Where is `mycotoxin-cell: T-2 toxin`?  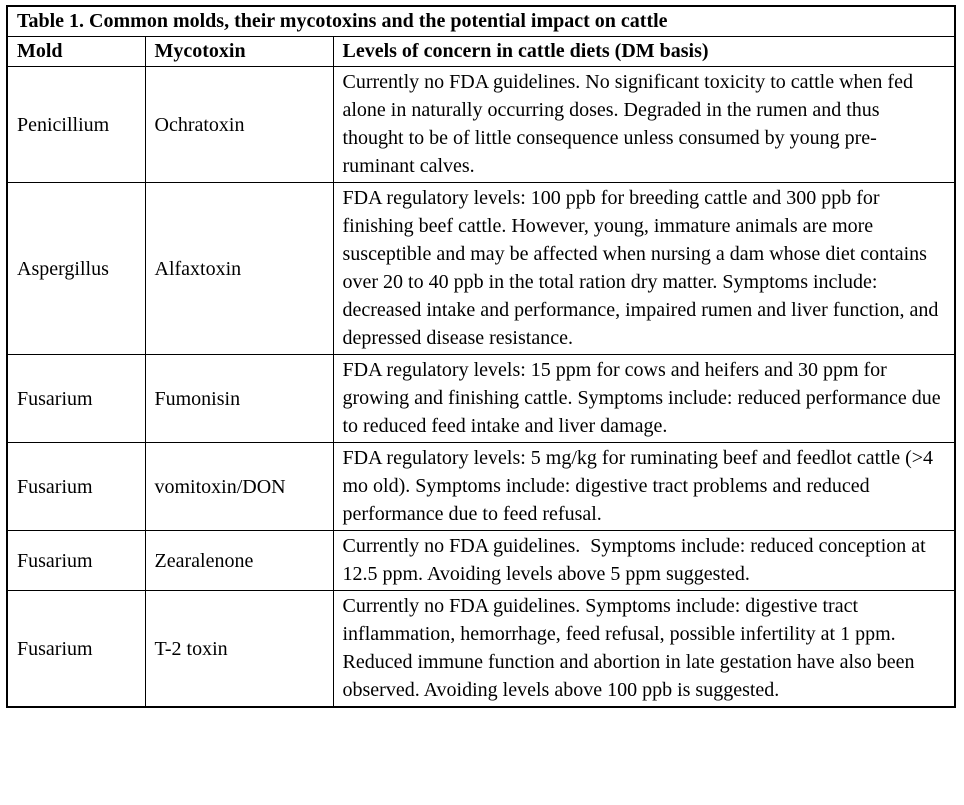
mycotoxin-cell: T-2 toxin is located at coordinates (239, 649).